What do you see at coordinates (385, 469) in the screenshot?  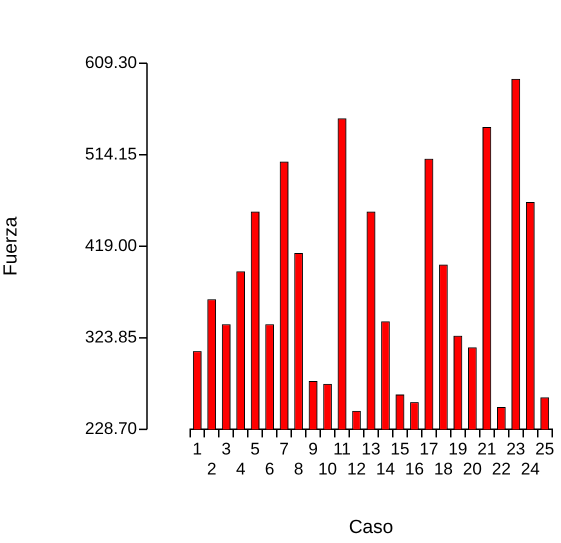 I see `x-tick-label: 14` at bounding box center [385, 469].